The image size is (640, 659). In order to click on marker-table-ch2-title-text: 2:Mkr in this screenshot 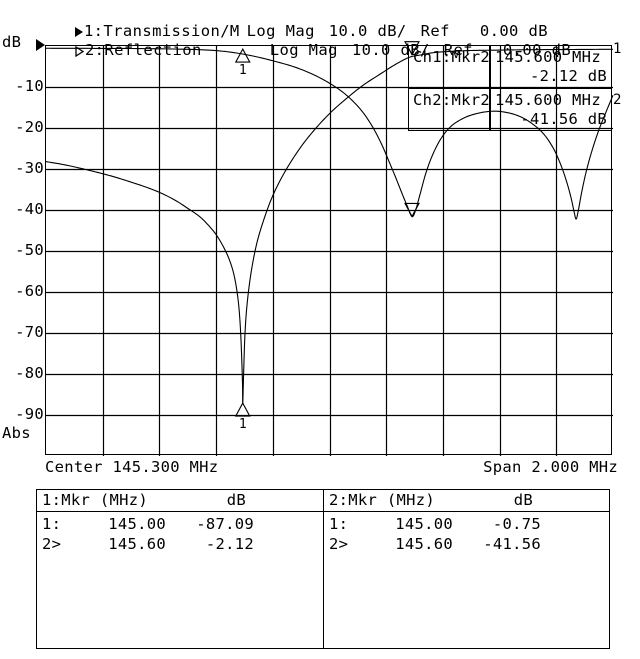, I will do `click(353, 500)`.